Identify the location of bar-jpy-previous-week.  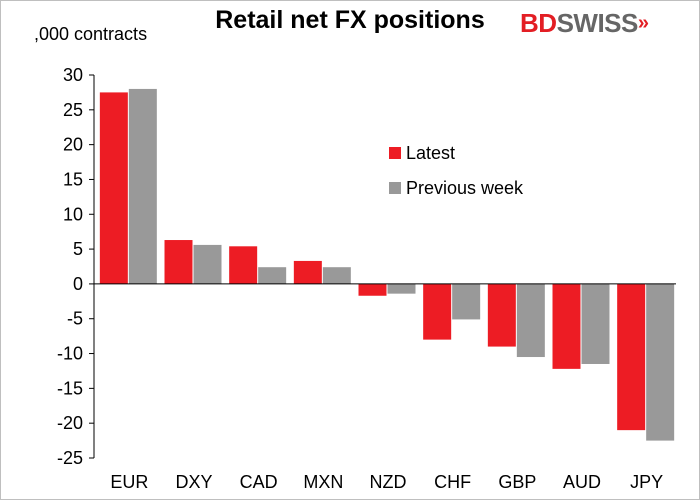
(660, 362).